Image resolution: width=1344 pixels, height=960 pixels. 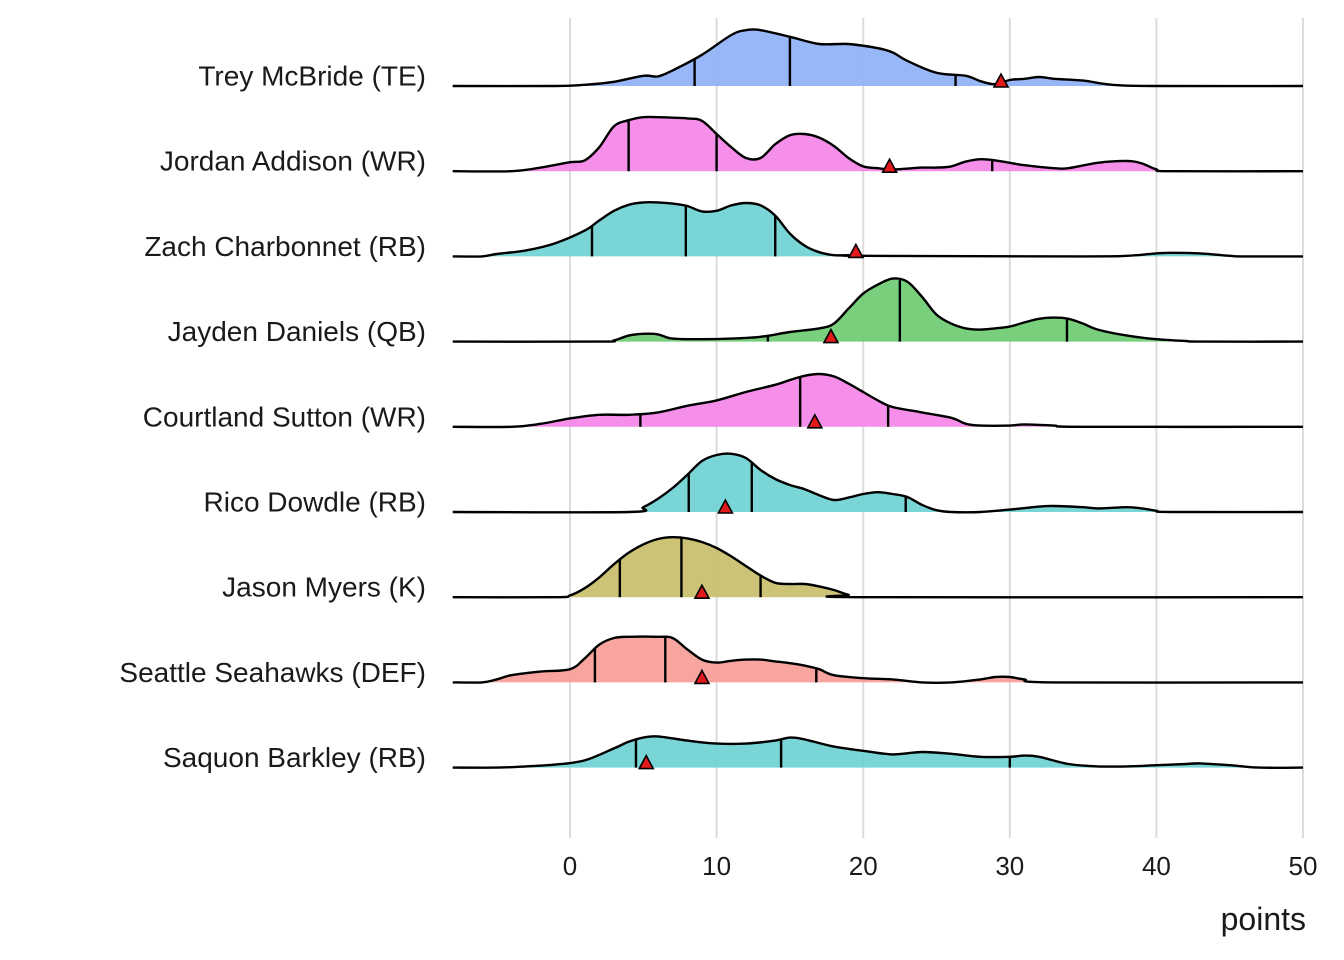 What do you see at coordinates (324, 587) in the screenshot?
I see `series-label: Jason Myers (K)` at bounding box center [324, 587].